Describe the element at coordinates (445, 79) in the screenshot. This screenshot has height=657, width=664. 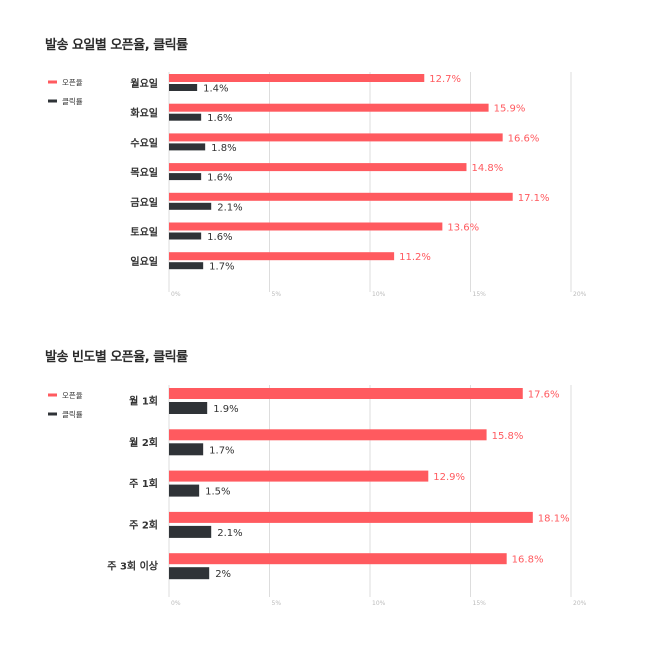
I see `data-label-open-rate: 12.7%` at that location.